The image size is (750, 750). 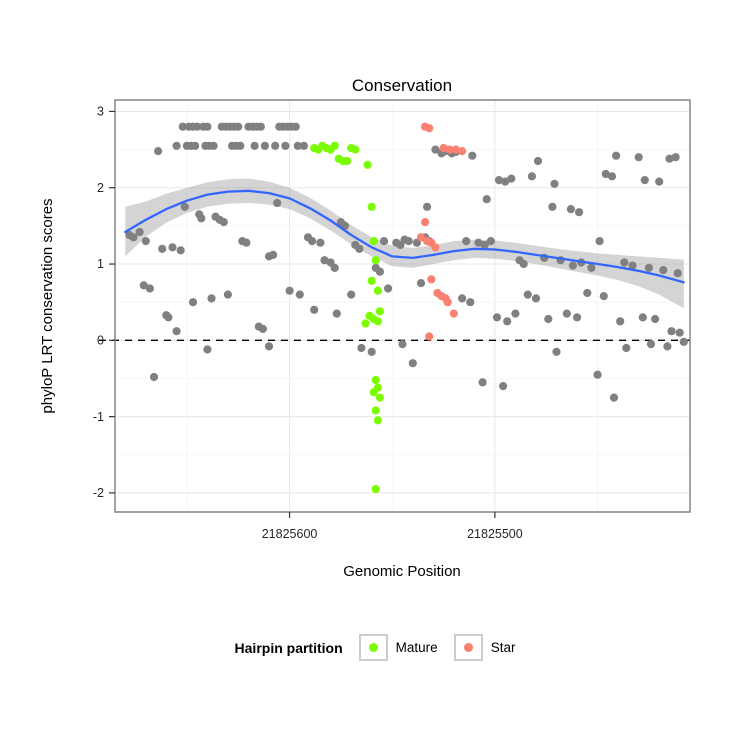 I want to click on y-axis-label: phyloP LRT conservation scores, so click(x=47, y=305).